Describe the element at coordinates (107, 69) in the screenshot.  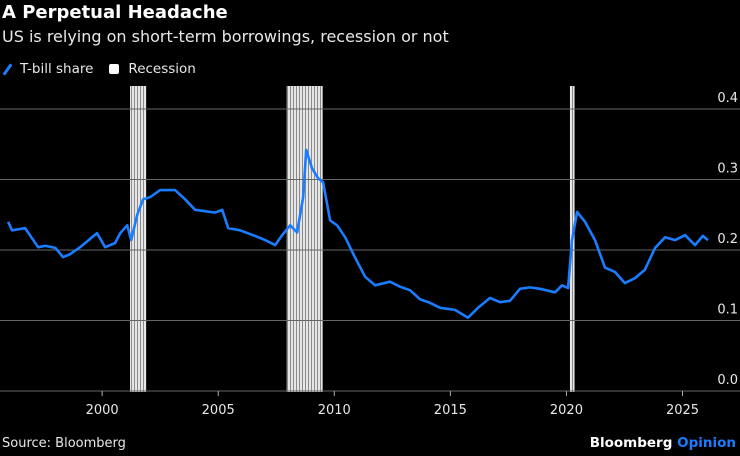
I see `legend: T-bill share Recession` at that location.